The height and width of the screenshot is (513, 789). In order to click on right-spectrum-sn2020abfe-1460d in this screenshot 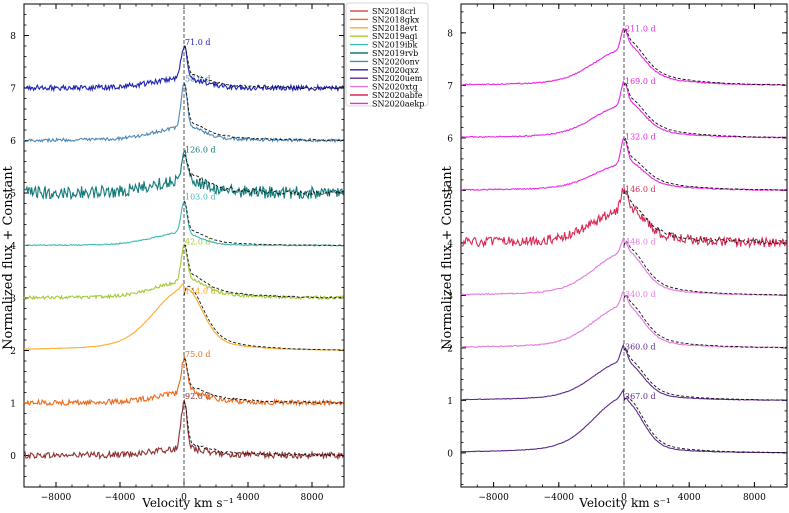, I will do `click(624, 218)`.